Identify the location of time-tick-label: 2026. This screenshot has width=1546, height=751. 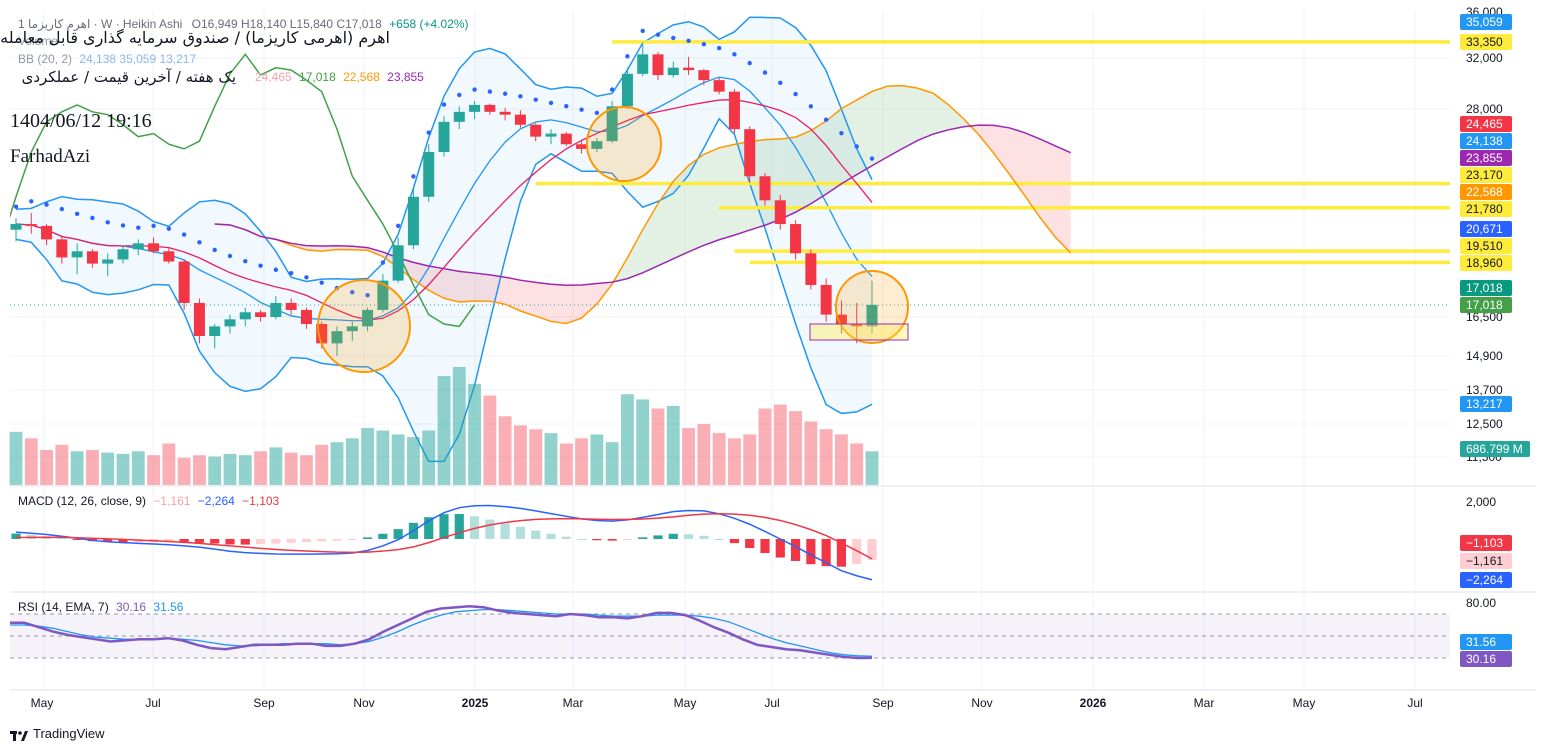
(1093, 703).